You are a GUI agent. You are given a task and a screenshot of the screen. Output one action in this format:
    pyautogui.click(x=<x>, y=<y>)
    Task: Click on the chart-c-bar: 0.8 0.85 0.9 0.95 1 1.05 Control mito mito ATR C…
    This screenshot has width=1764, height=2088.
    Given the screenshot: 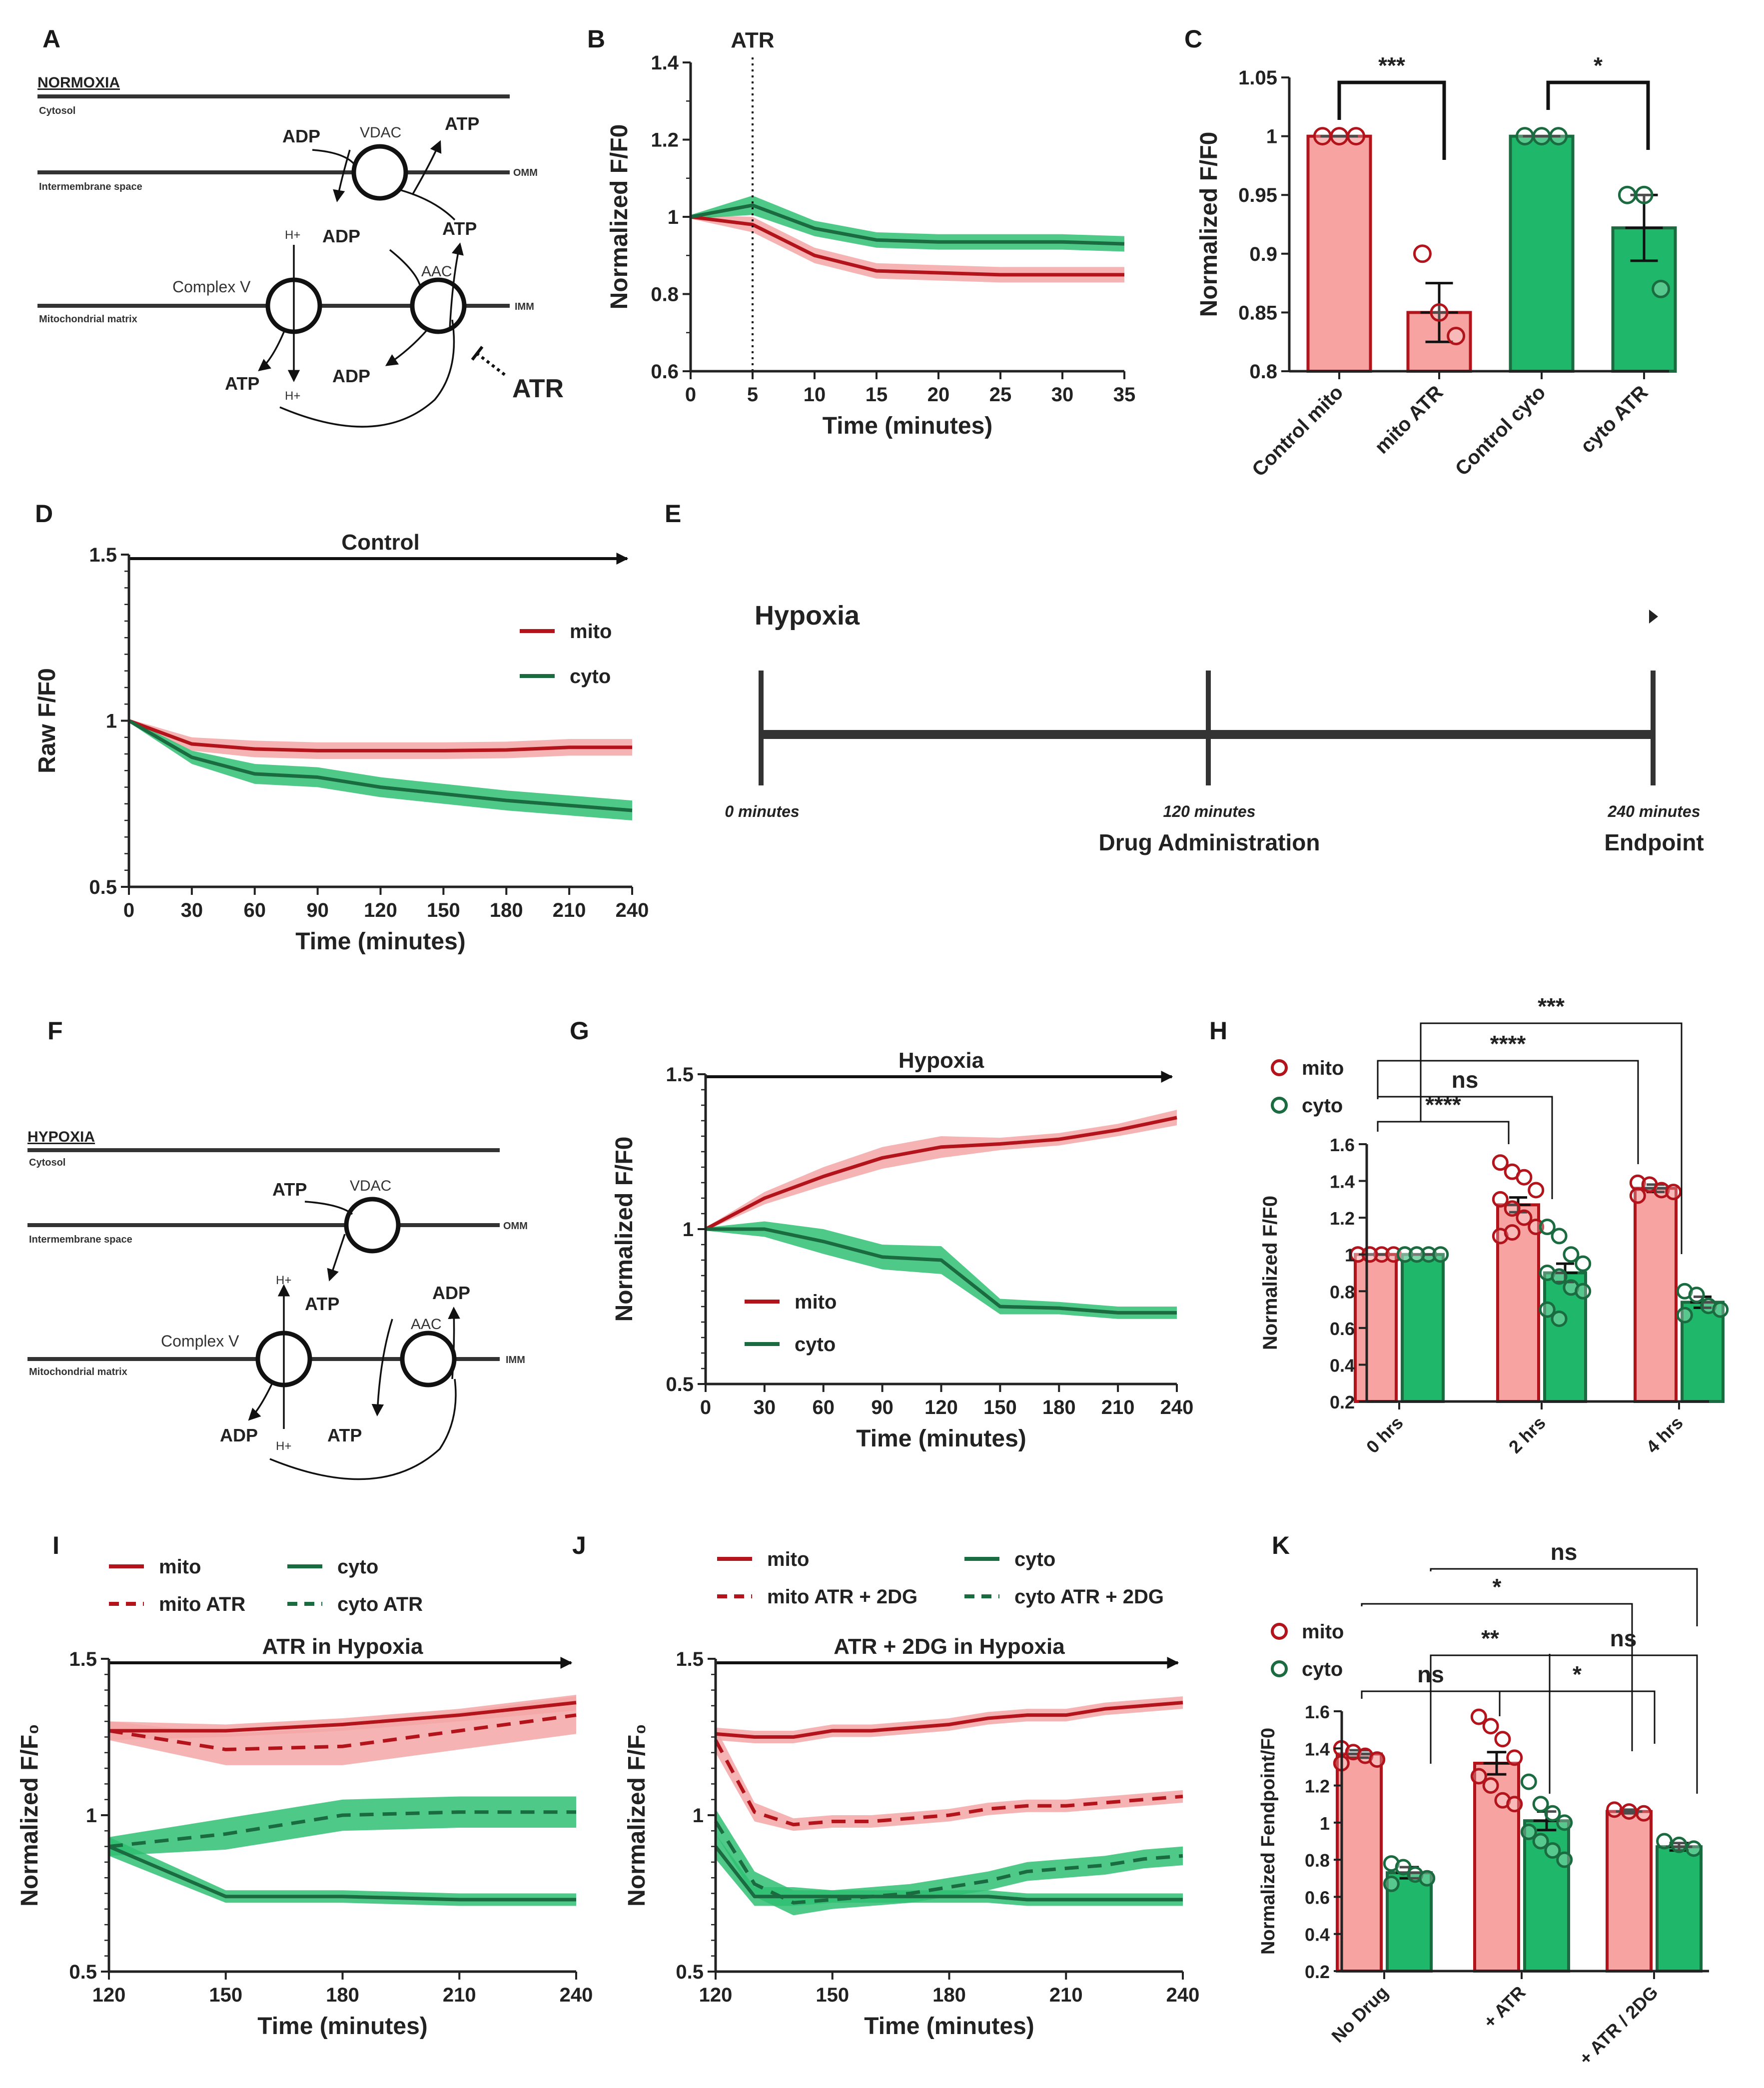 What is the action you would take?
    pyautogui.click(x=1437, y=266)
    